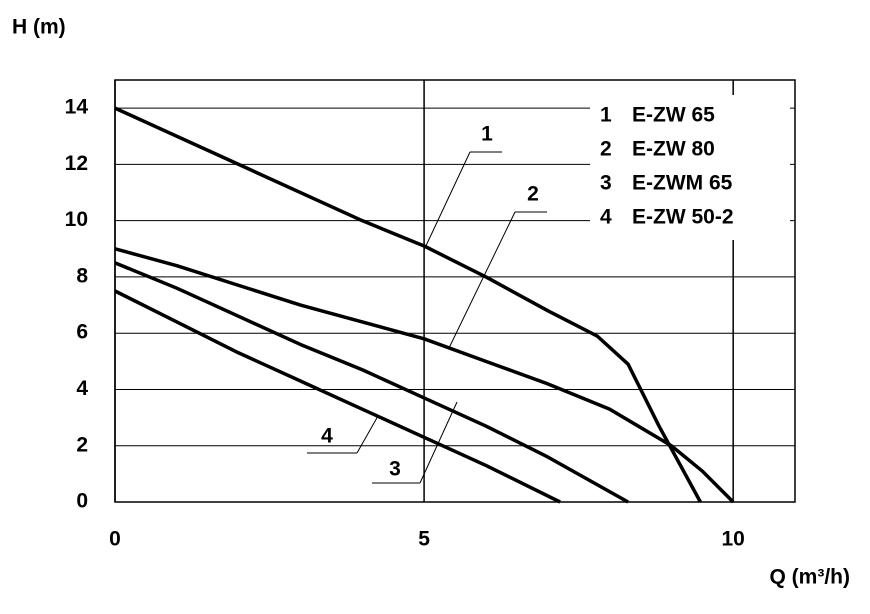 The width and height of the screenshot is (870, 614). Describe the element at coordinates (395, 469) in the screenshot. I see `curve-label: 3` at that location.